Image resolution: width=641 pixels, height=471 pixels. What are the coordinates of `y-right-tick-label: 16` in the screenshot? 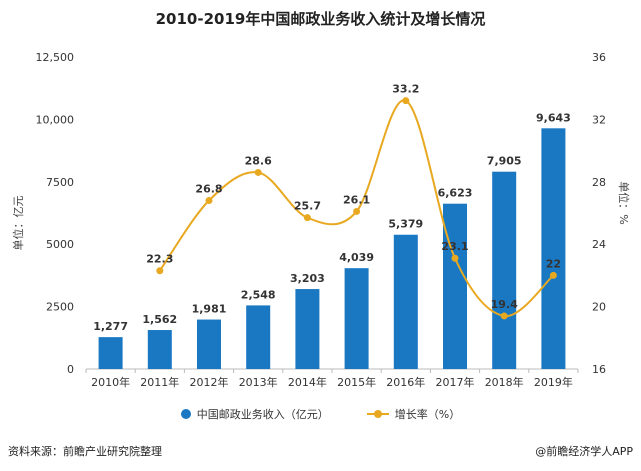 It's located at (599, 369).